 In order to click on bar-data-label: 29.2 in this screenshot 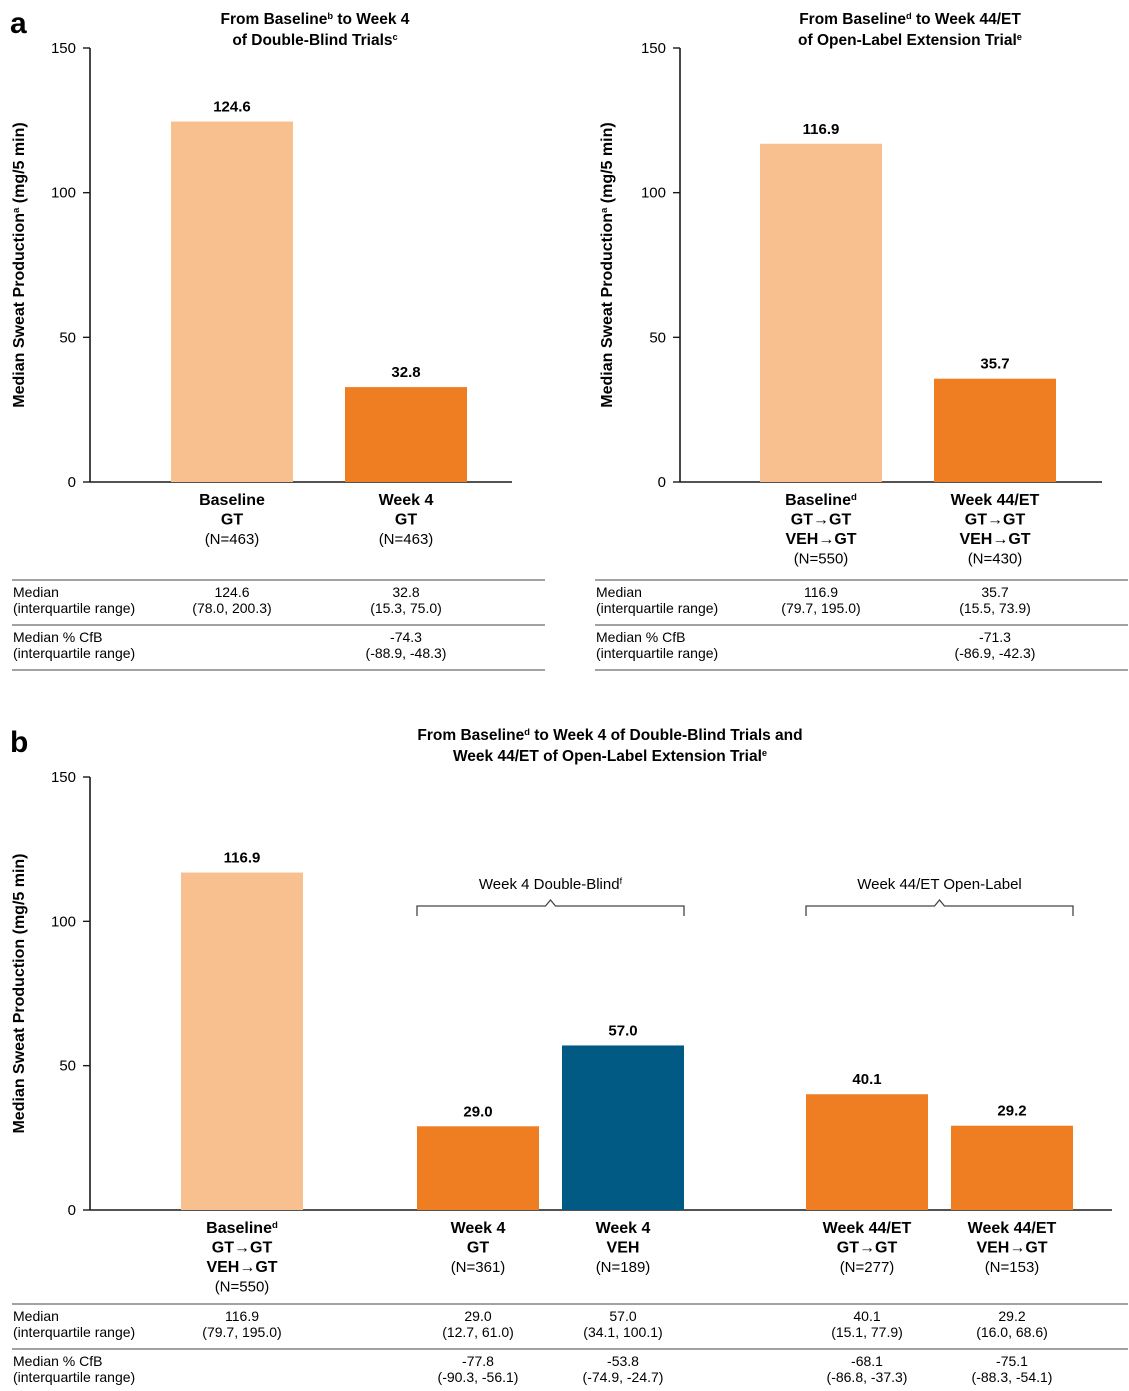, I will do `click(1011, 1111)`.